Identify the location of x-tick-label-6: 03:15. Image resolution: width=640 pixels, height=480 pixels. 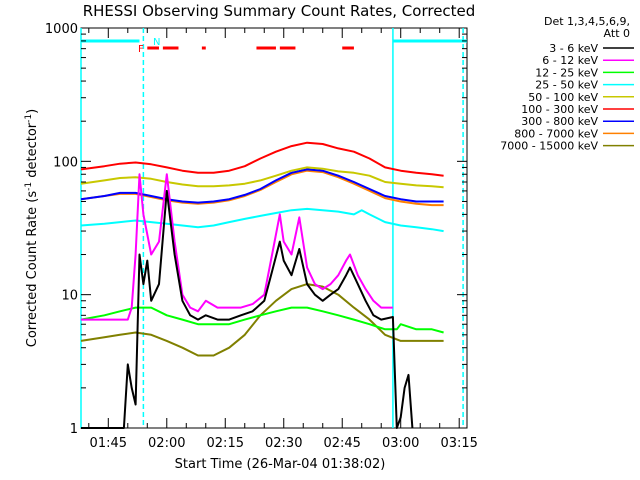
(458, 443).